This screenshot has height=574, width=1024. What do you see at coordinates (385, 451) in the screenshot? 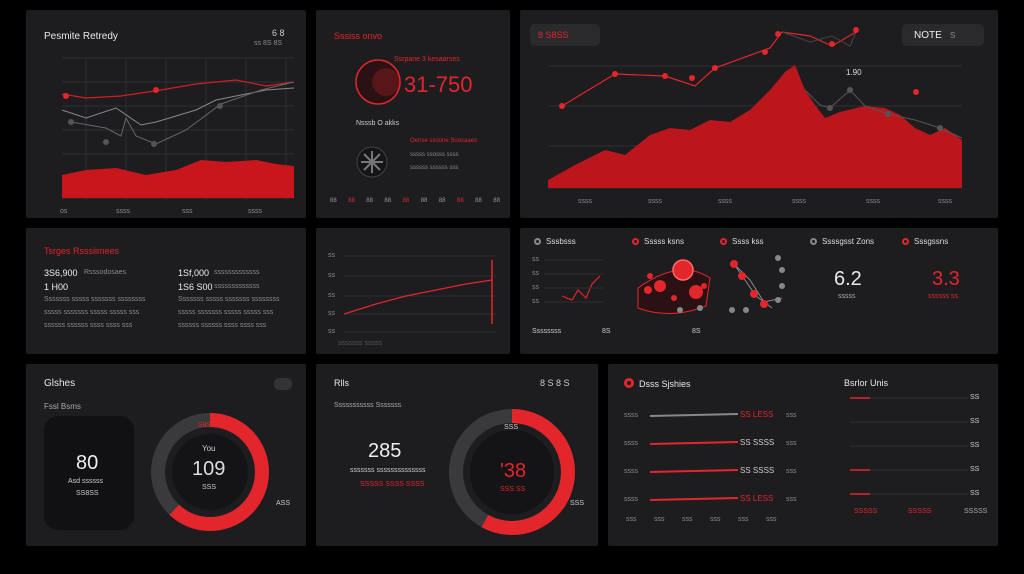
I see `score-value: 285` at bounding box center [385, 451].